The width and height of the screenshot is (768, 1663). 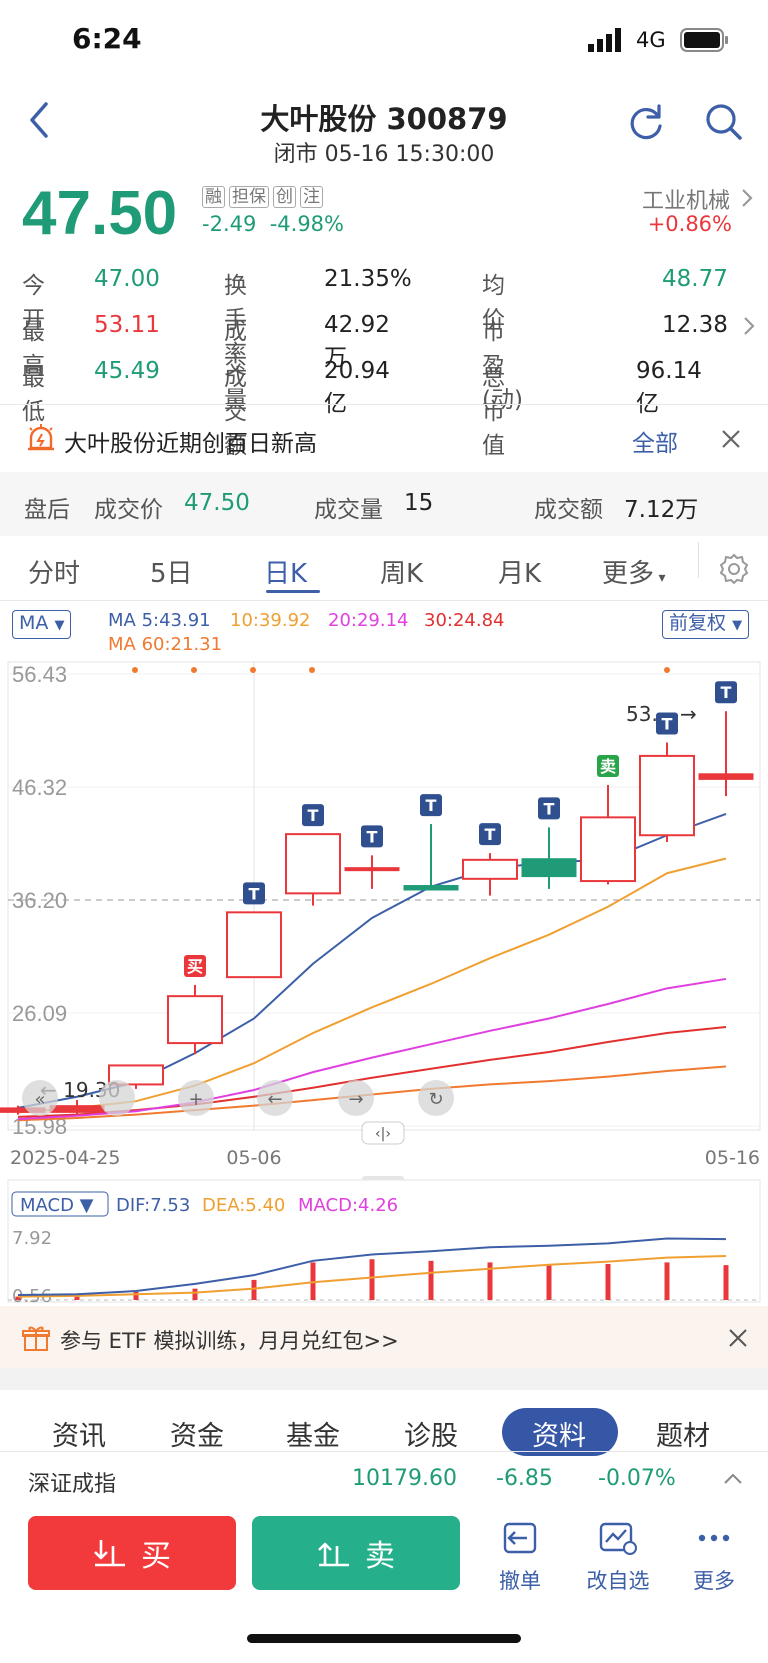 I want to click on ma20-value: 20:29.14, so click(x=368, y=620).